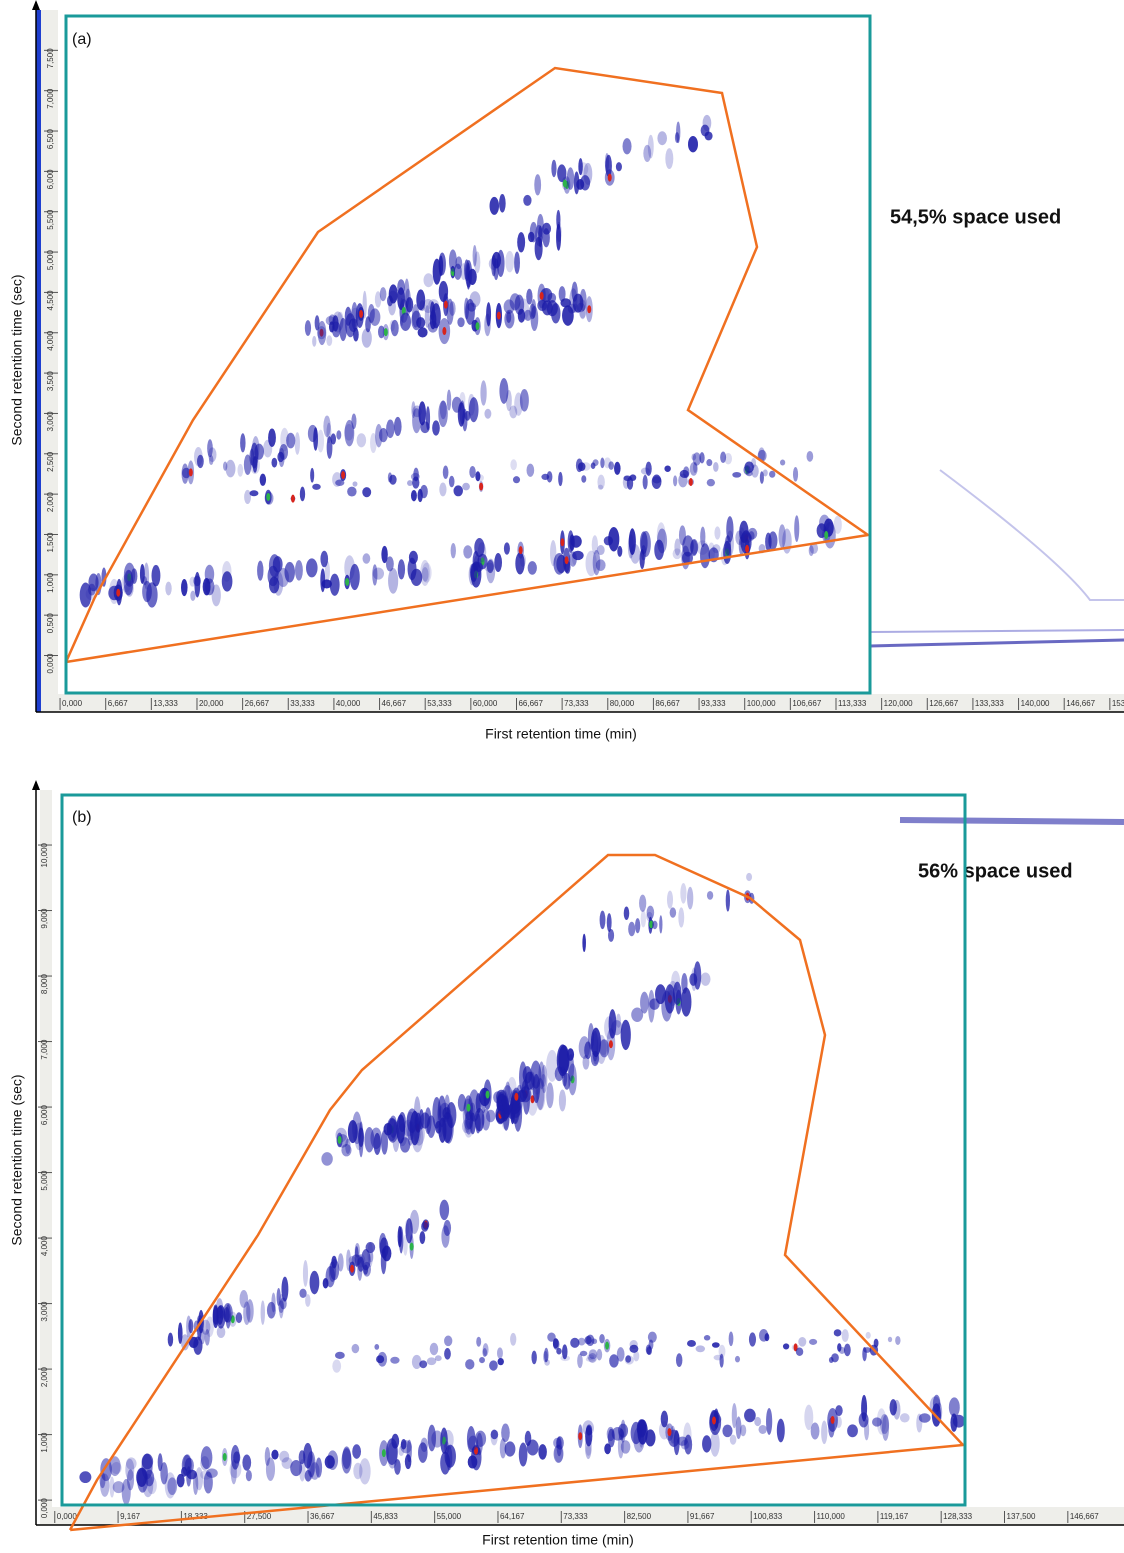  What do you see at coordinates (44, 1246) in the screenshot?
I see `y-tick-label: 4,000` at bounding box center [44, 1246].